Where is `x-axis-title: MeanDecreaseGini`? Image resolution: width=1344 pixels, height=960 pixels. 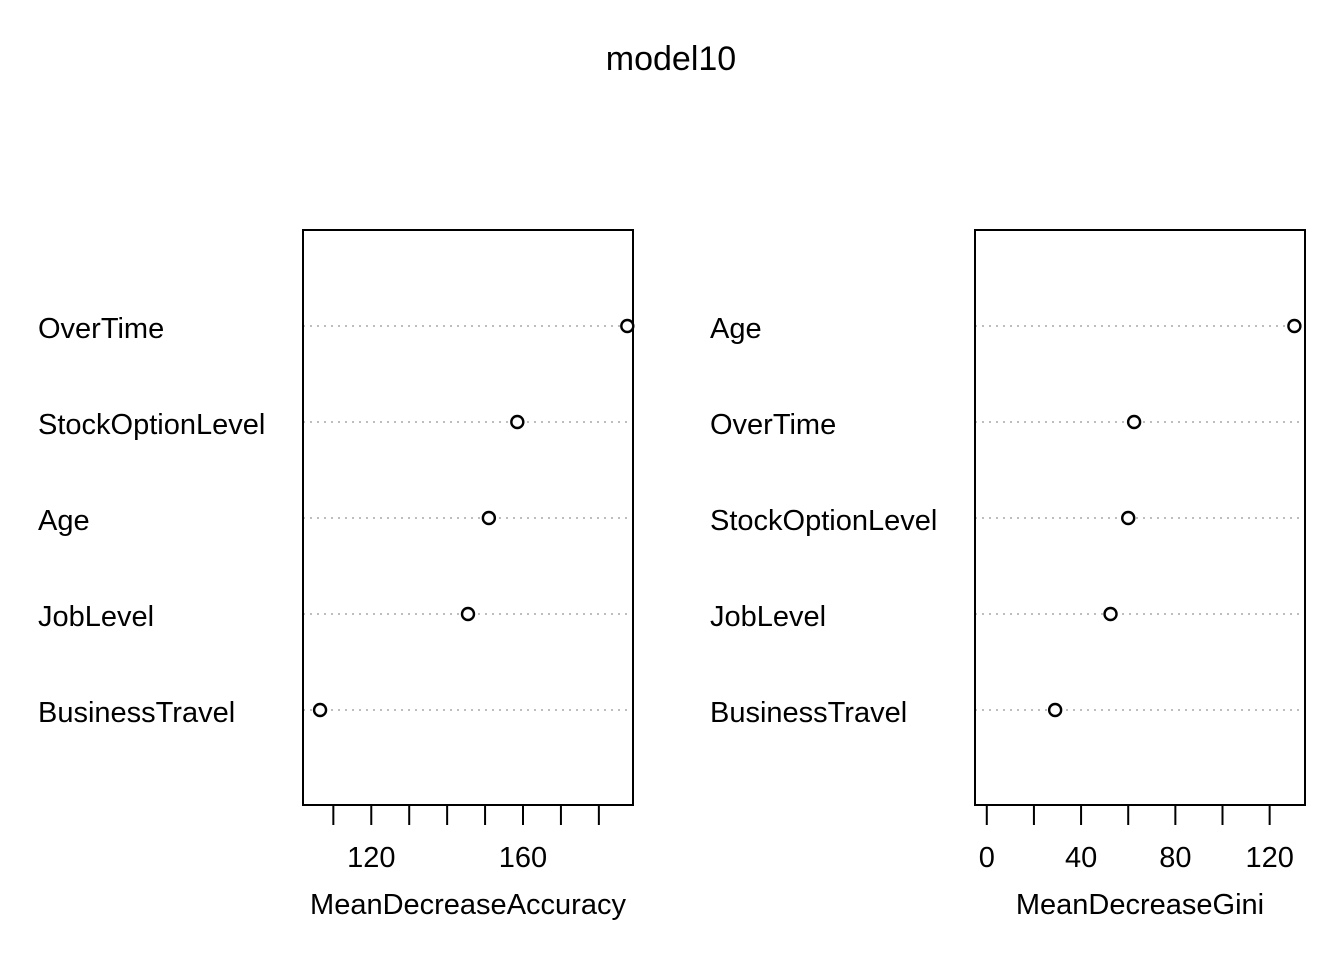
x-axis-title: MeanDecreaseGini is located at coordinates (1140, 905).